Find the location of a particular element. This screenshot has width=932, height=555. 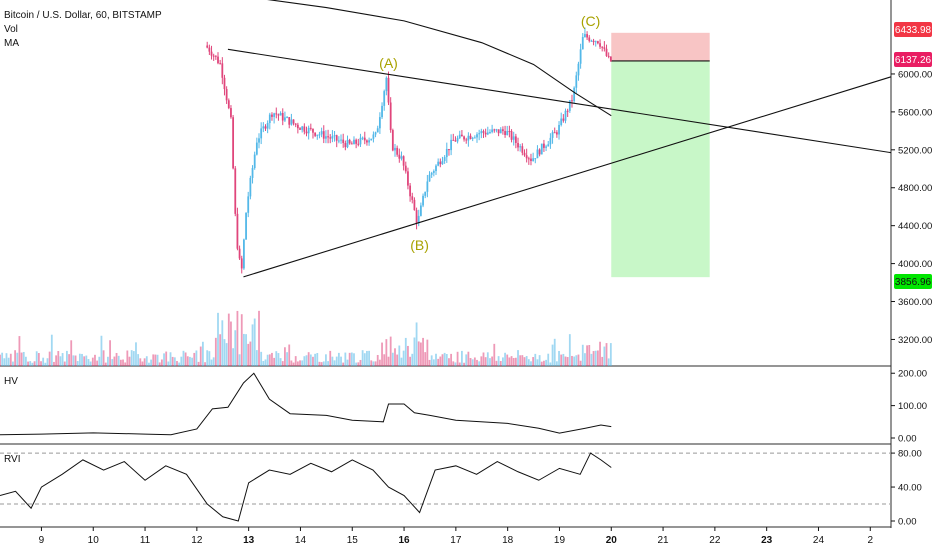

stop-loss-zone is located at coordinates (660, 46).